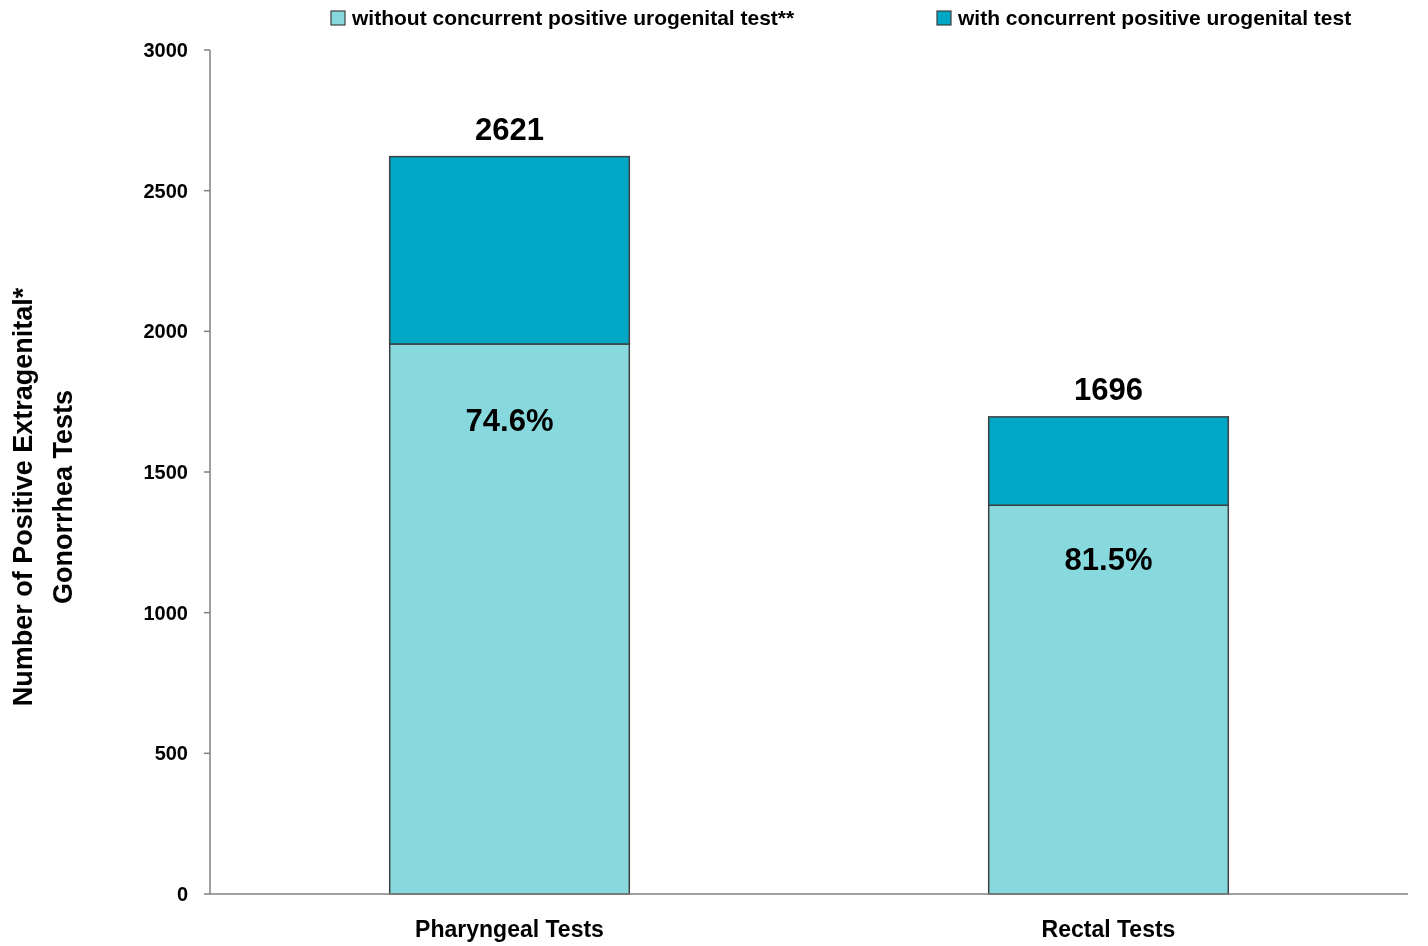 The height and width of the screenshot is (946, 1428). What do you see at coordinates (509, 129) in the screenshot?
I see `total-label: 2621` at bounding box center [509, 129].